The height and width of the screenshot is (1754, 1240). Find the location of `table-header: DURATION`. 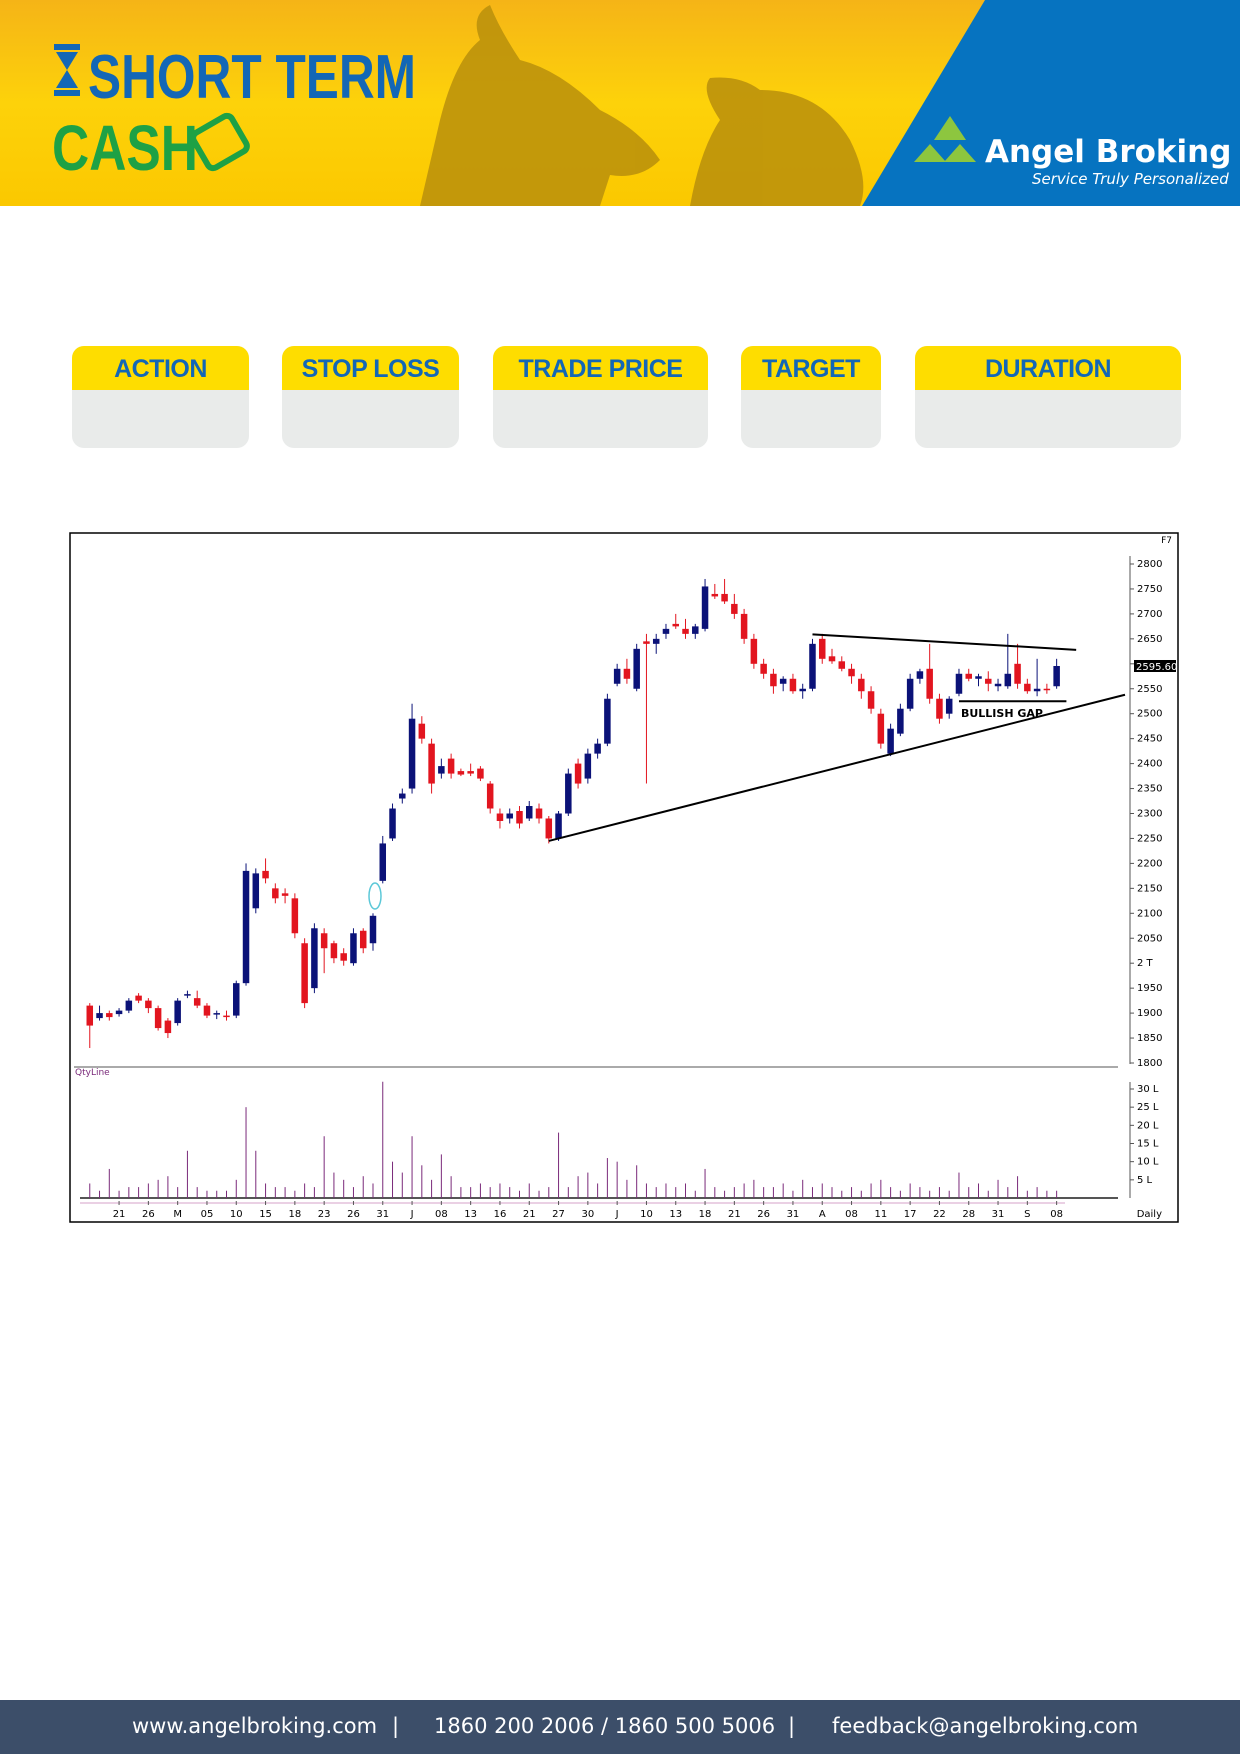

table-header: DURATION is located at coordinates (1048, 368).